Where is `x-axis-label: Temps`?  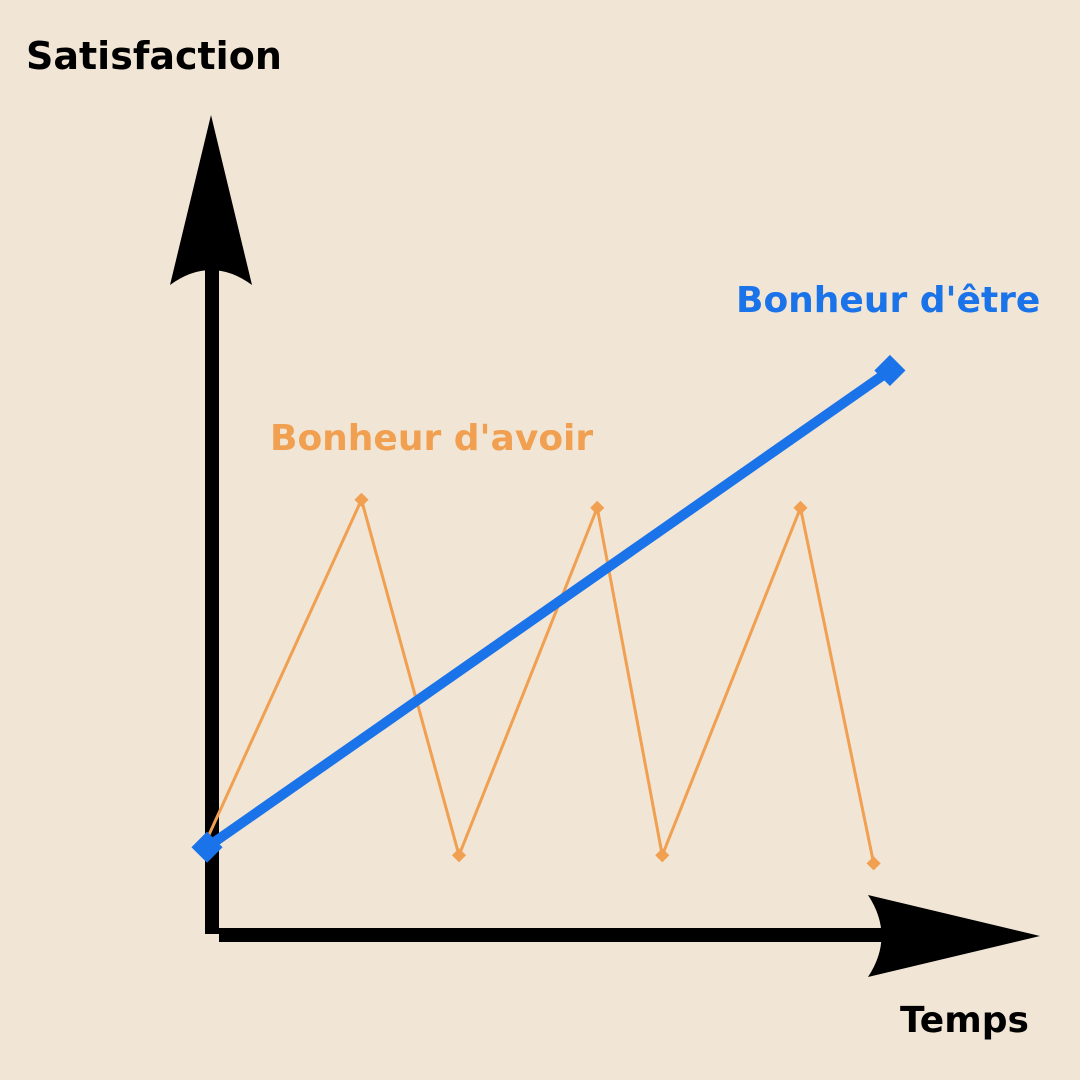
x-axis-label: Temps is located at coordinates (964, 1020).